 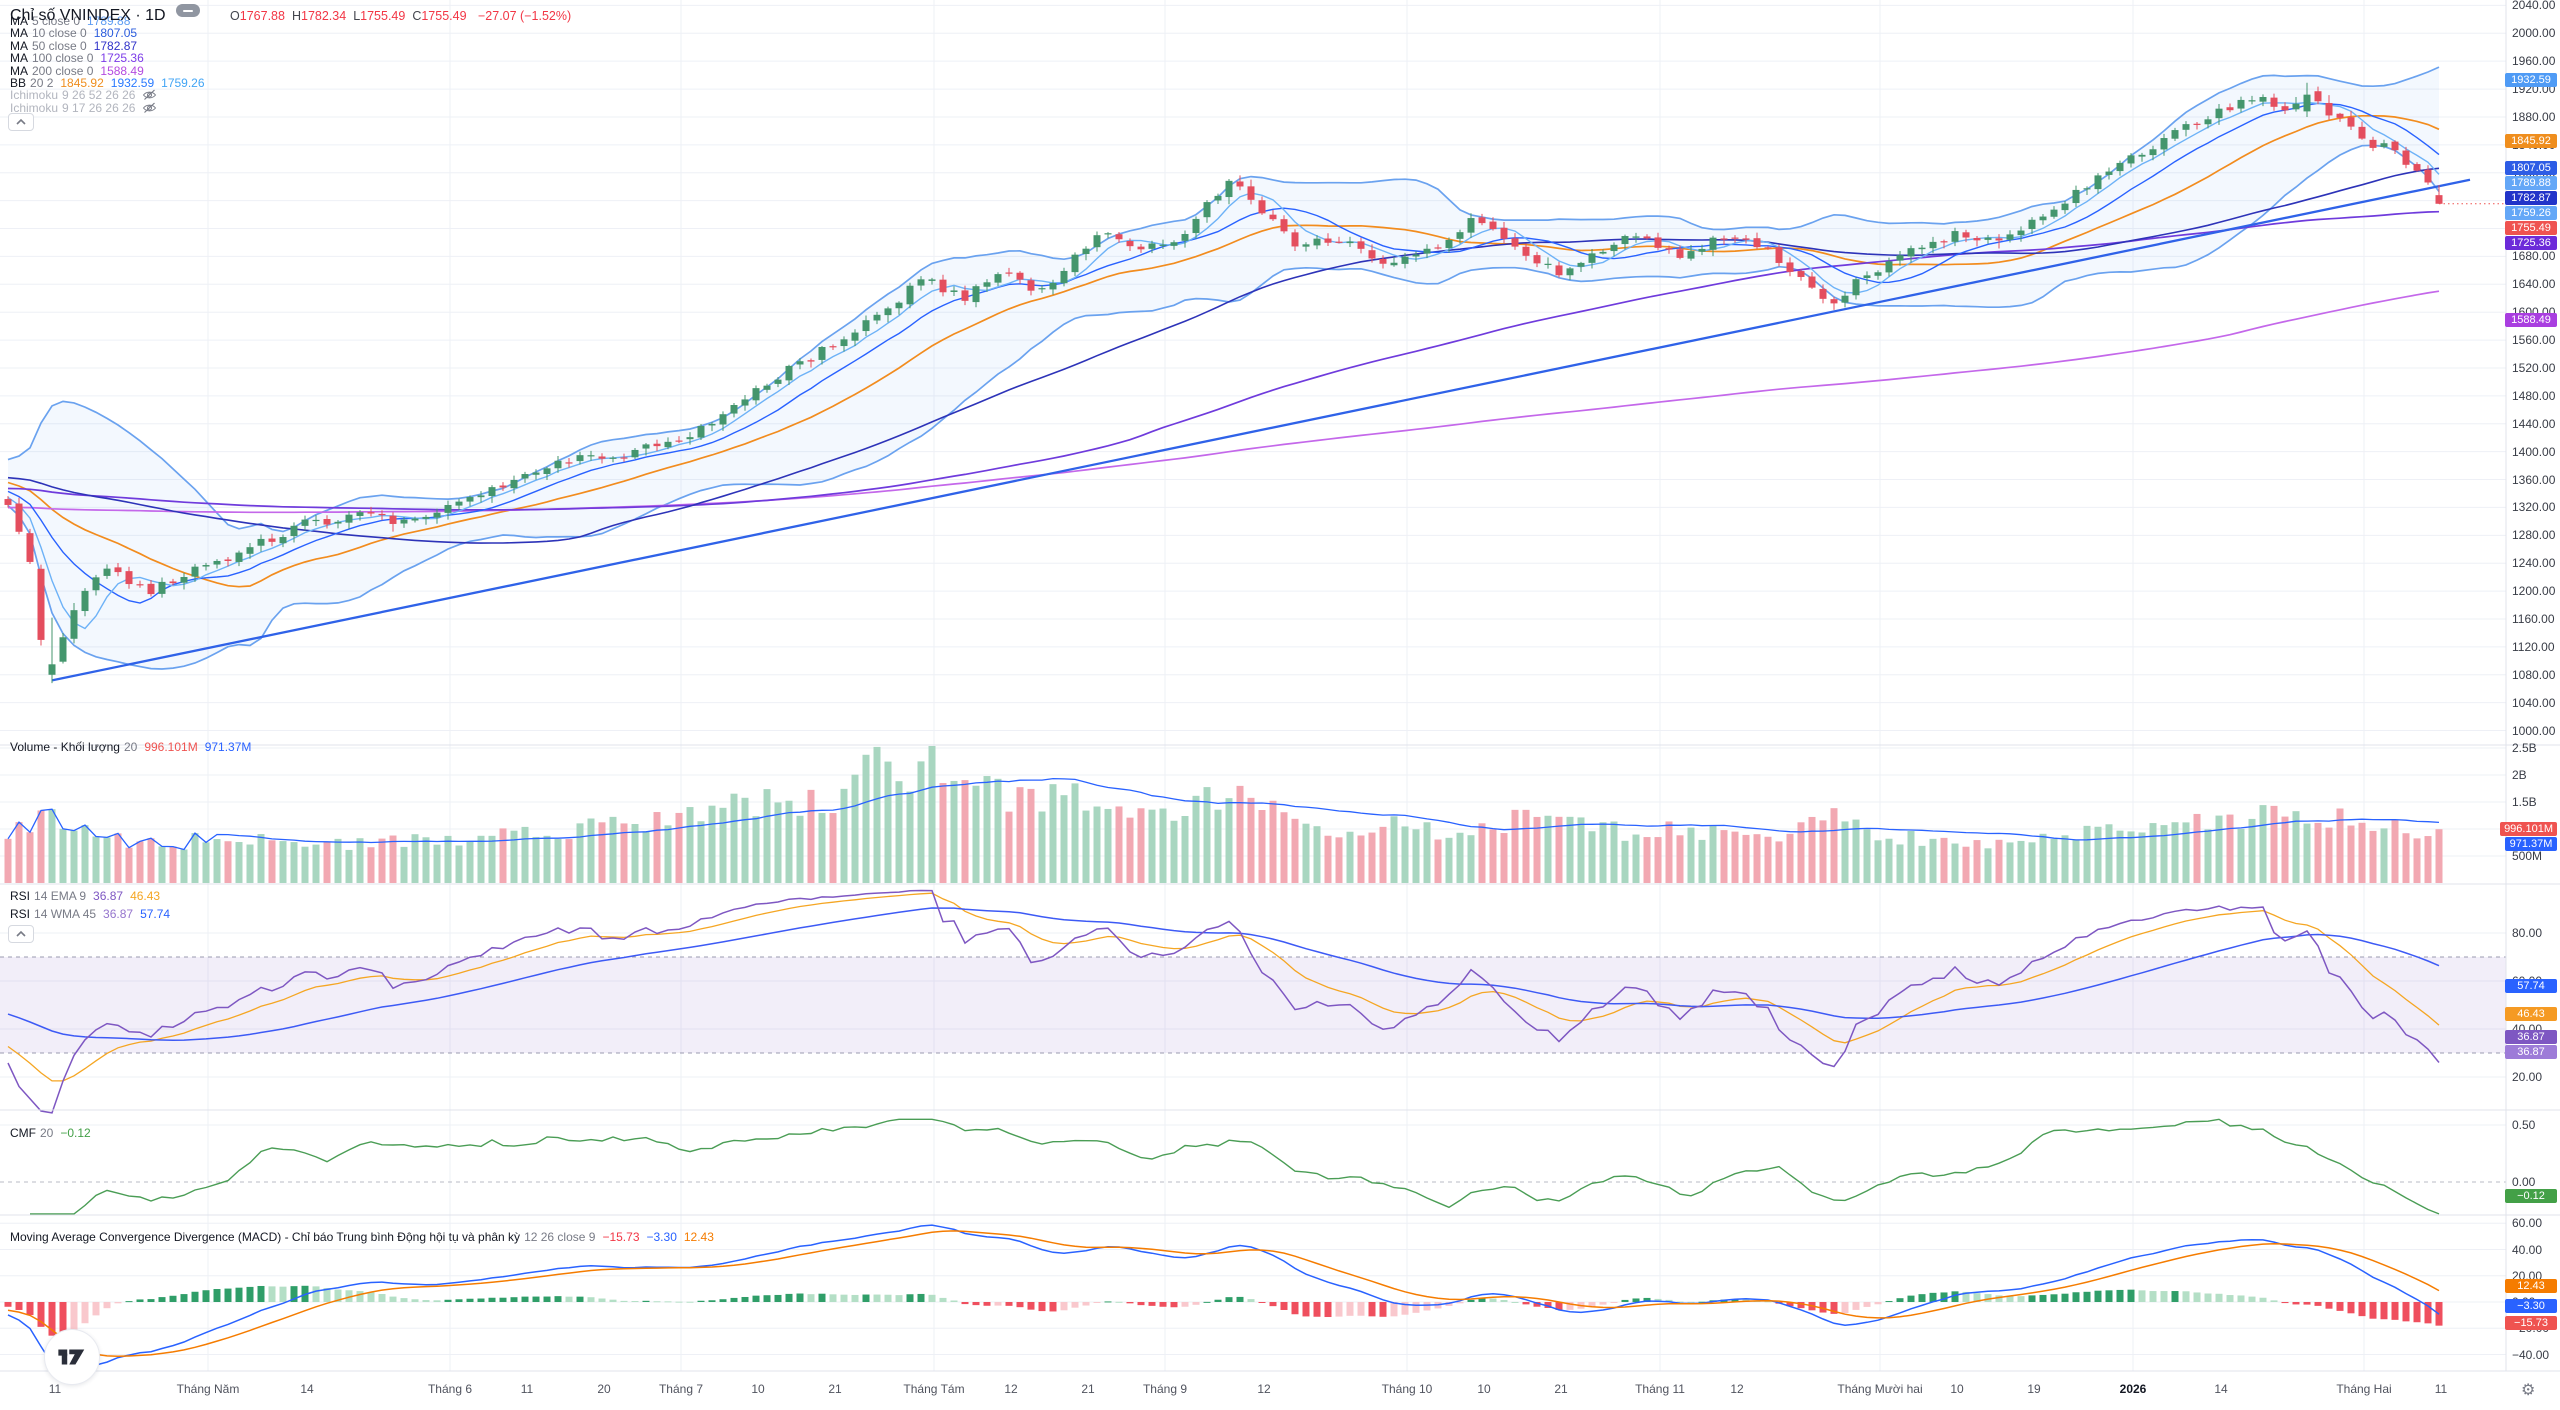 What do you see at coordinates (1223, 974) in the screenshot?
I see `rsi-wma-line` at bounding box center [1223, 974].